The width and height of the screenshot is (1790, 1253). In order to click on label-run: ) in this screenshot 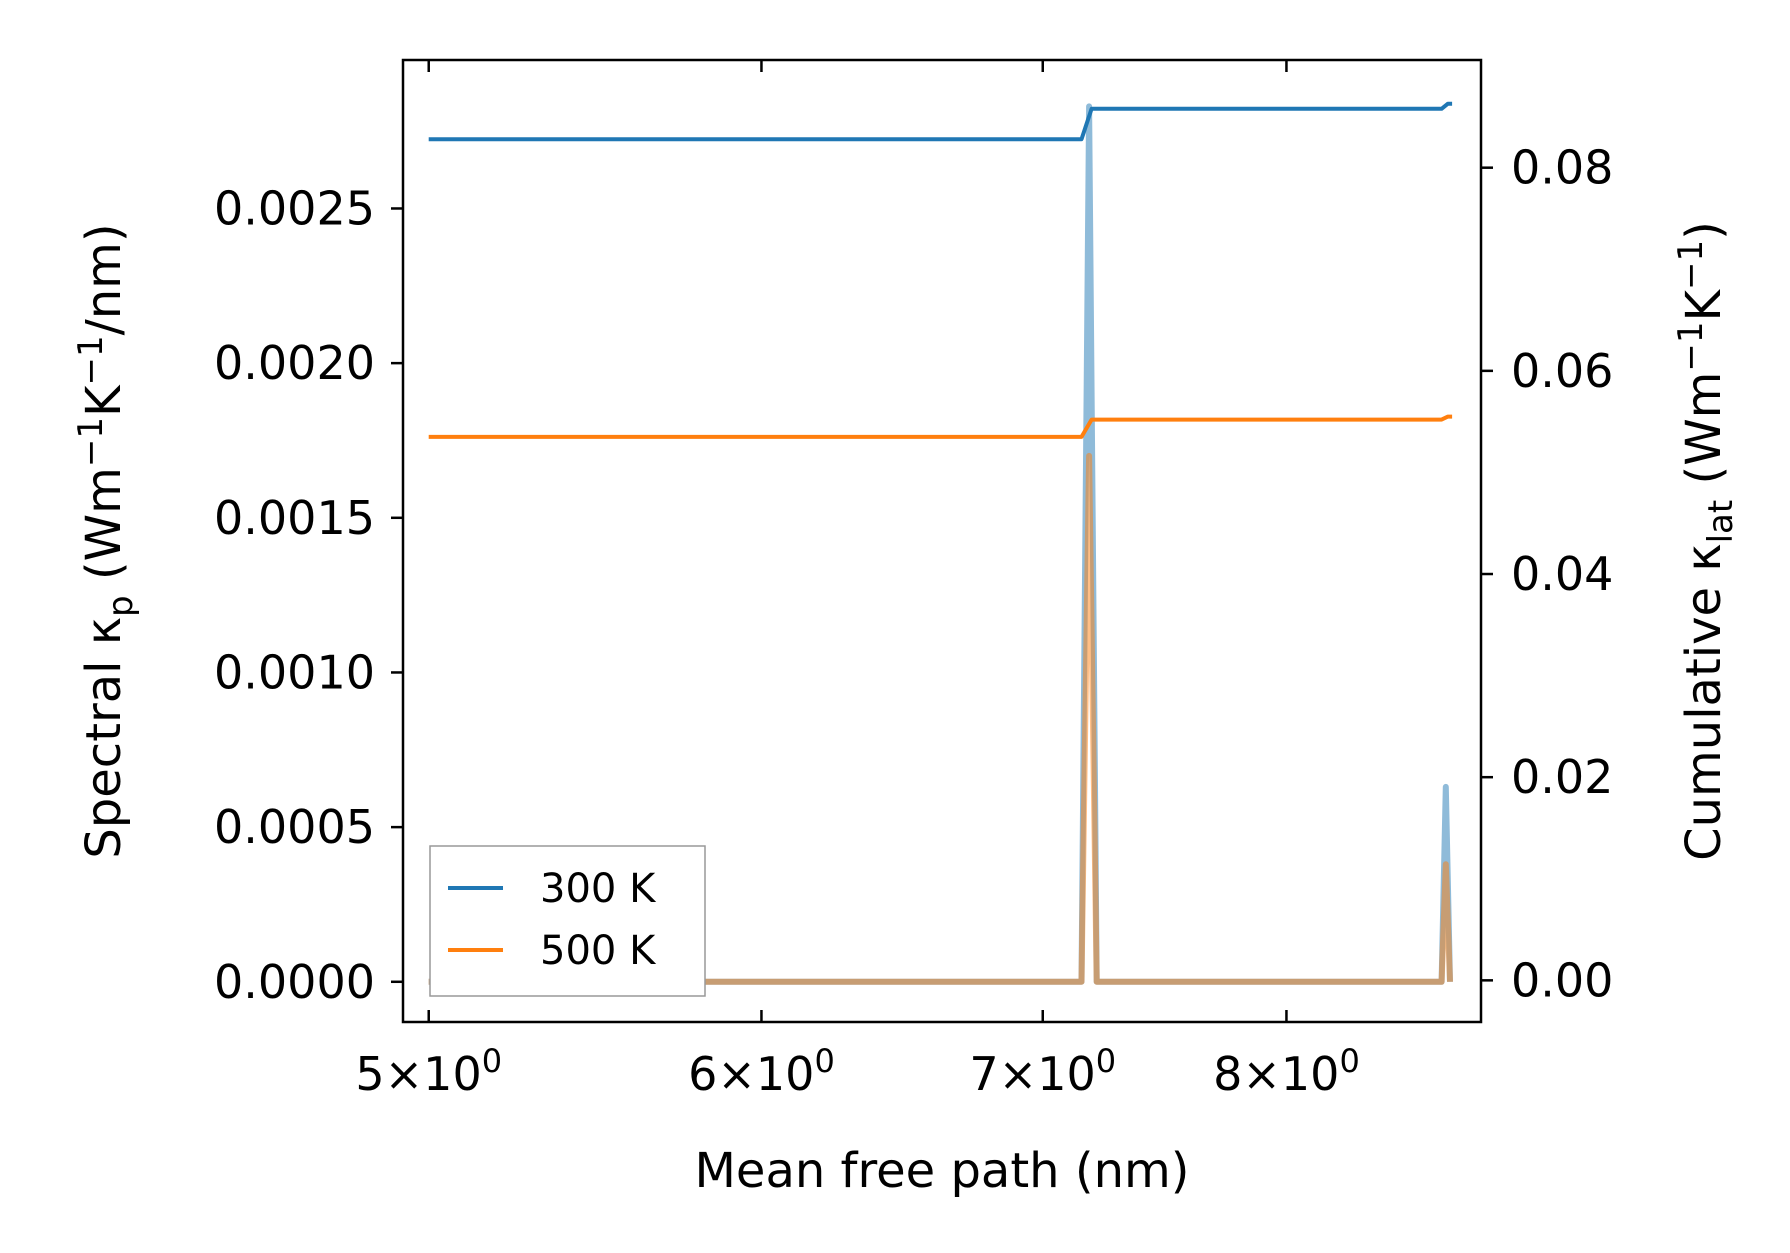, I will do `click(1704, 230)`.